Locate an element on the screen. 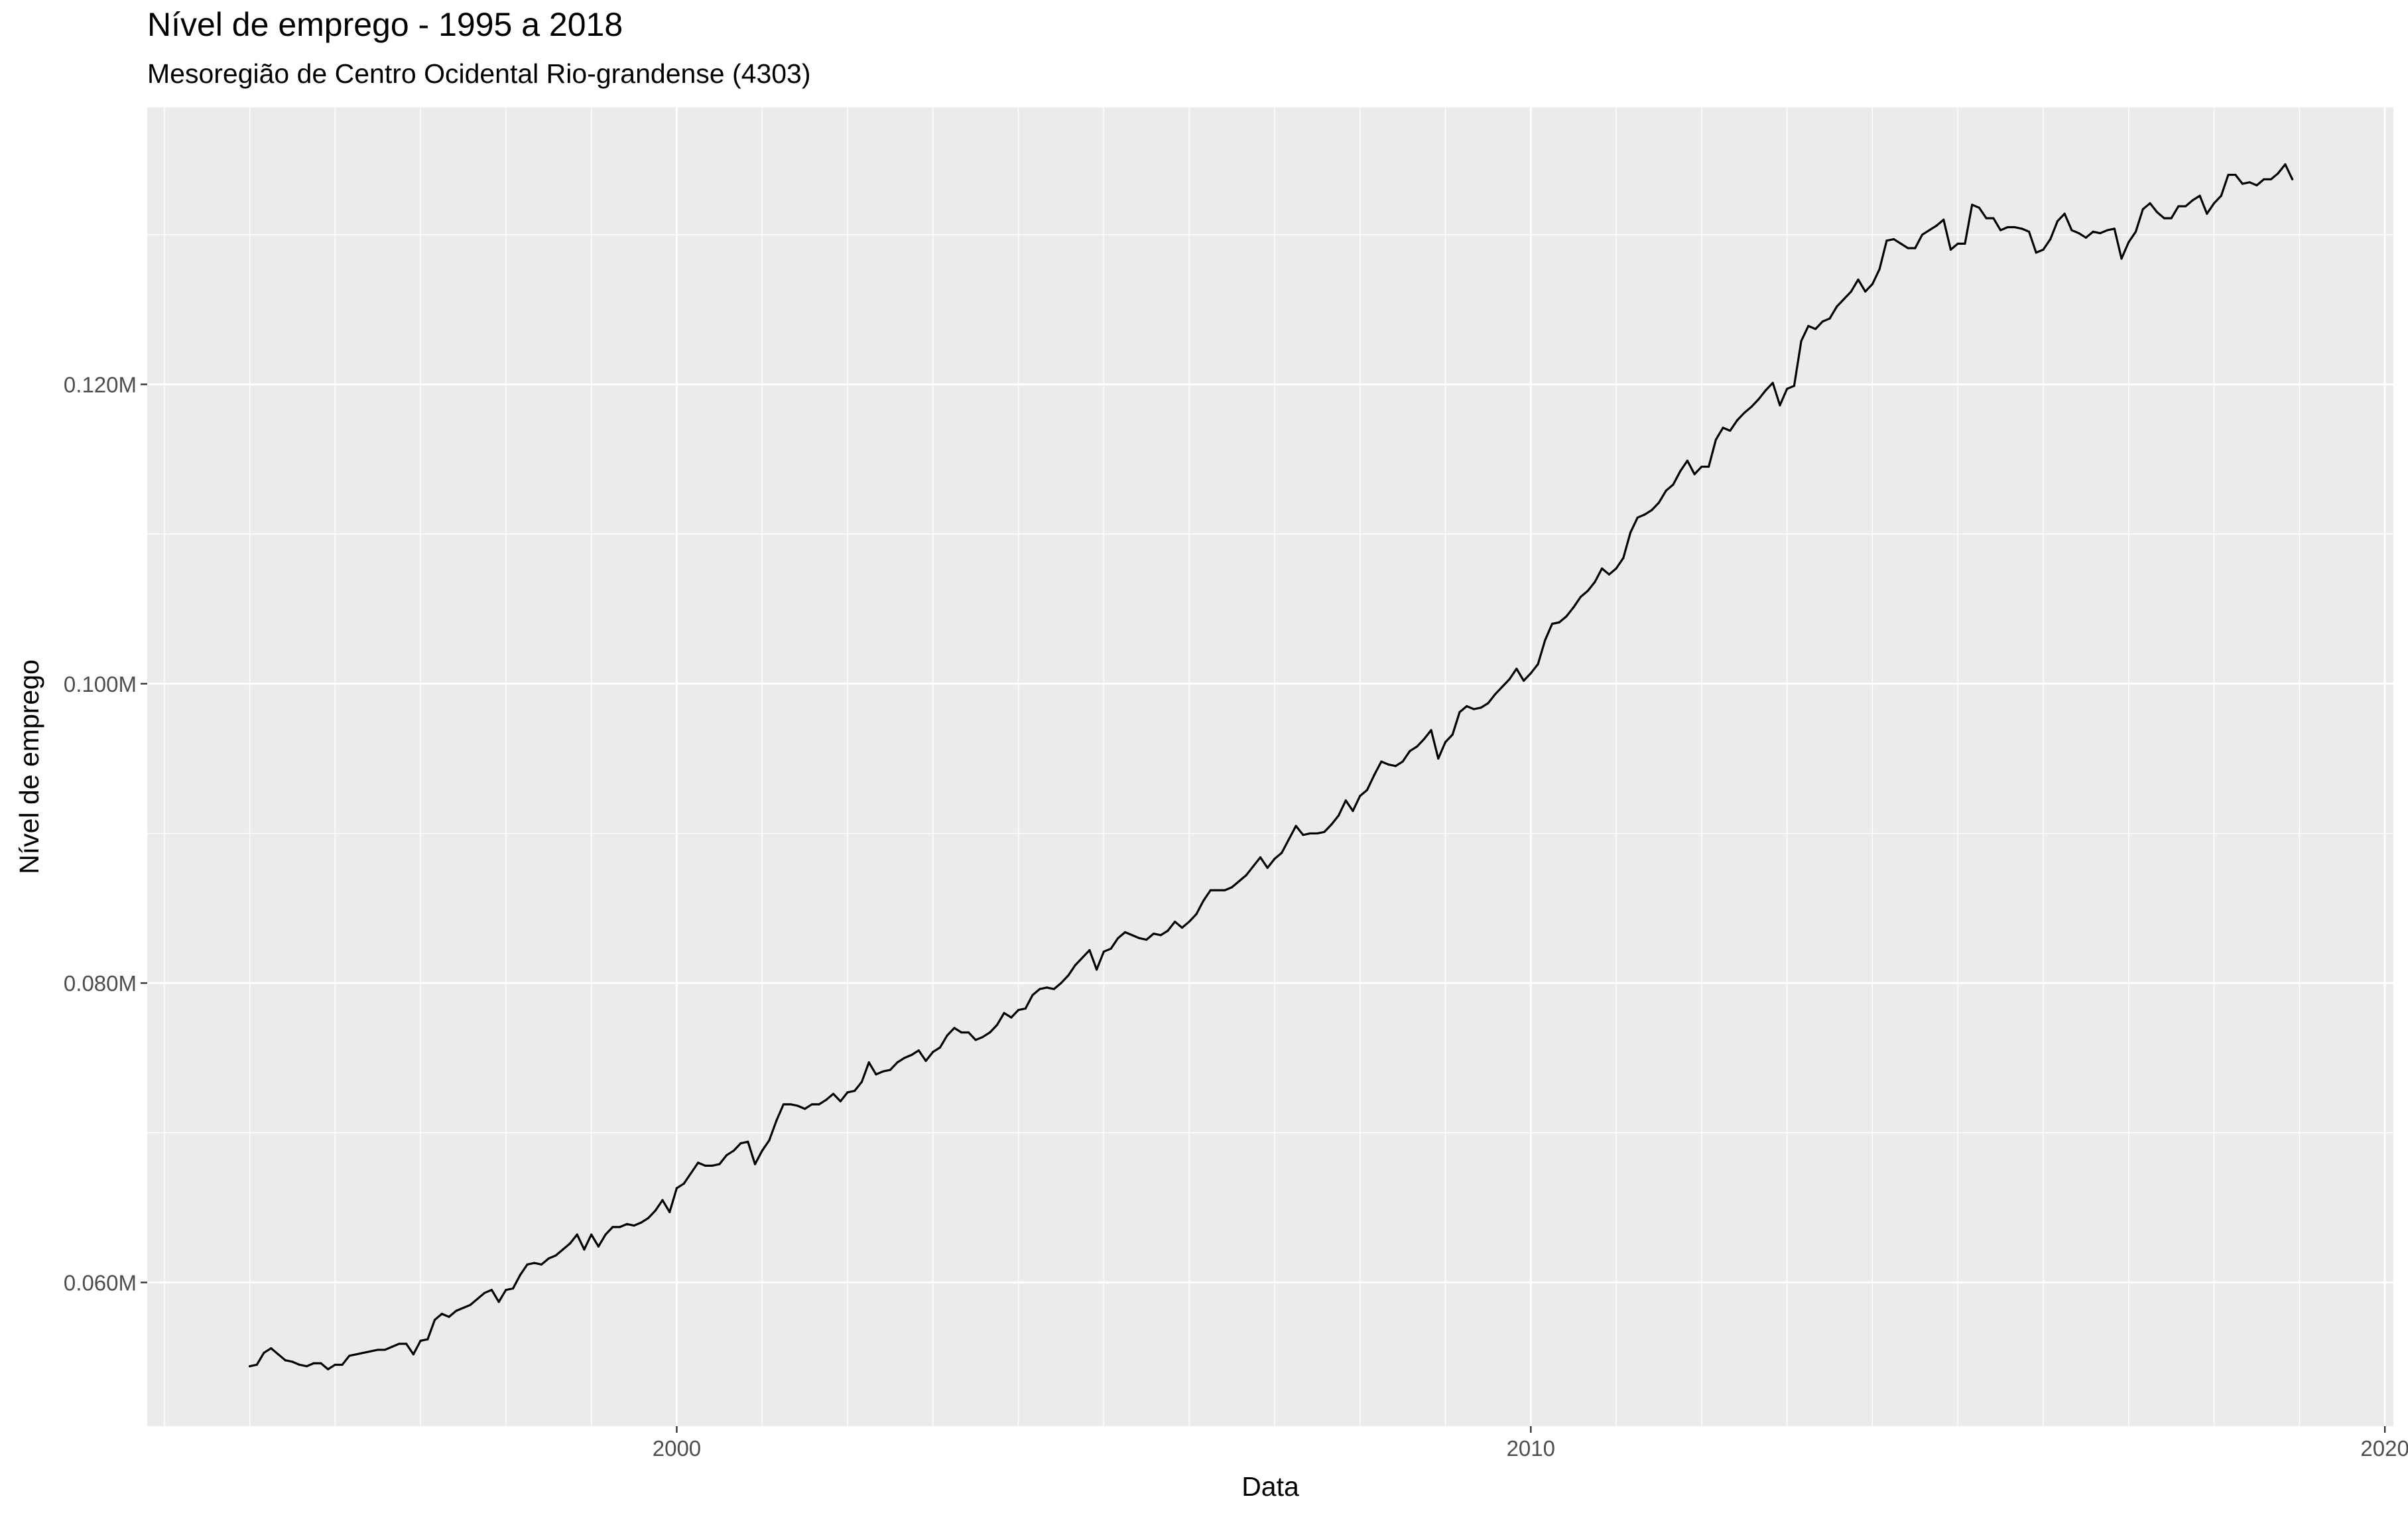  x-axis-title: Data is located at coordinates (1270, 1486).